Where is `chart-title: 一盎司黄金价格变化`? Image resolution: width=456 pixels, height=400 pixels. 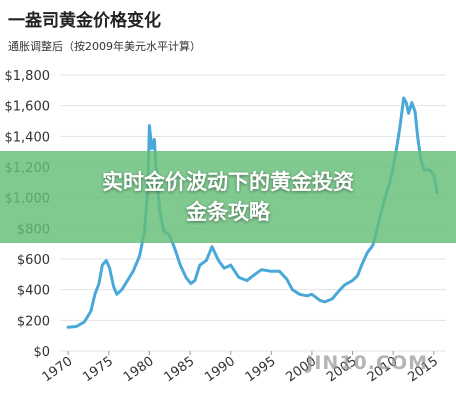
chart-title: 一盎司黄金价格变化 is located at coordinates (84, 21).